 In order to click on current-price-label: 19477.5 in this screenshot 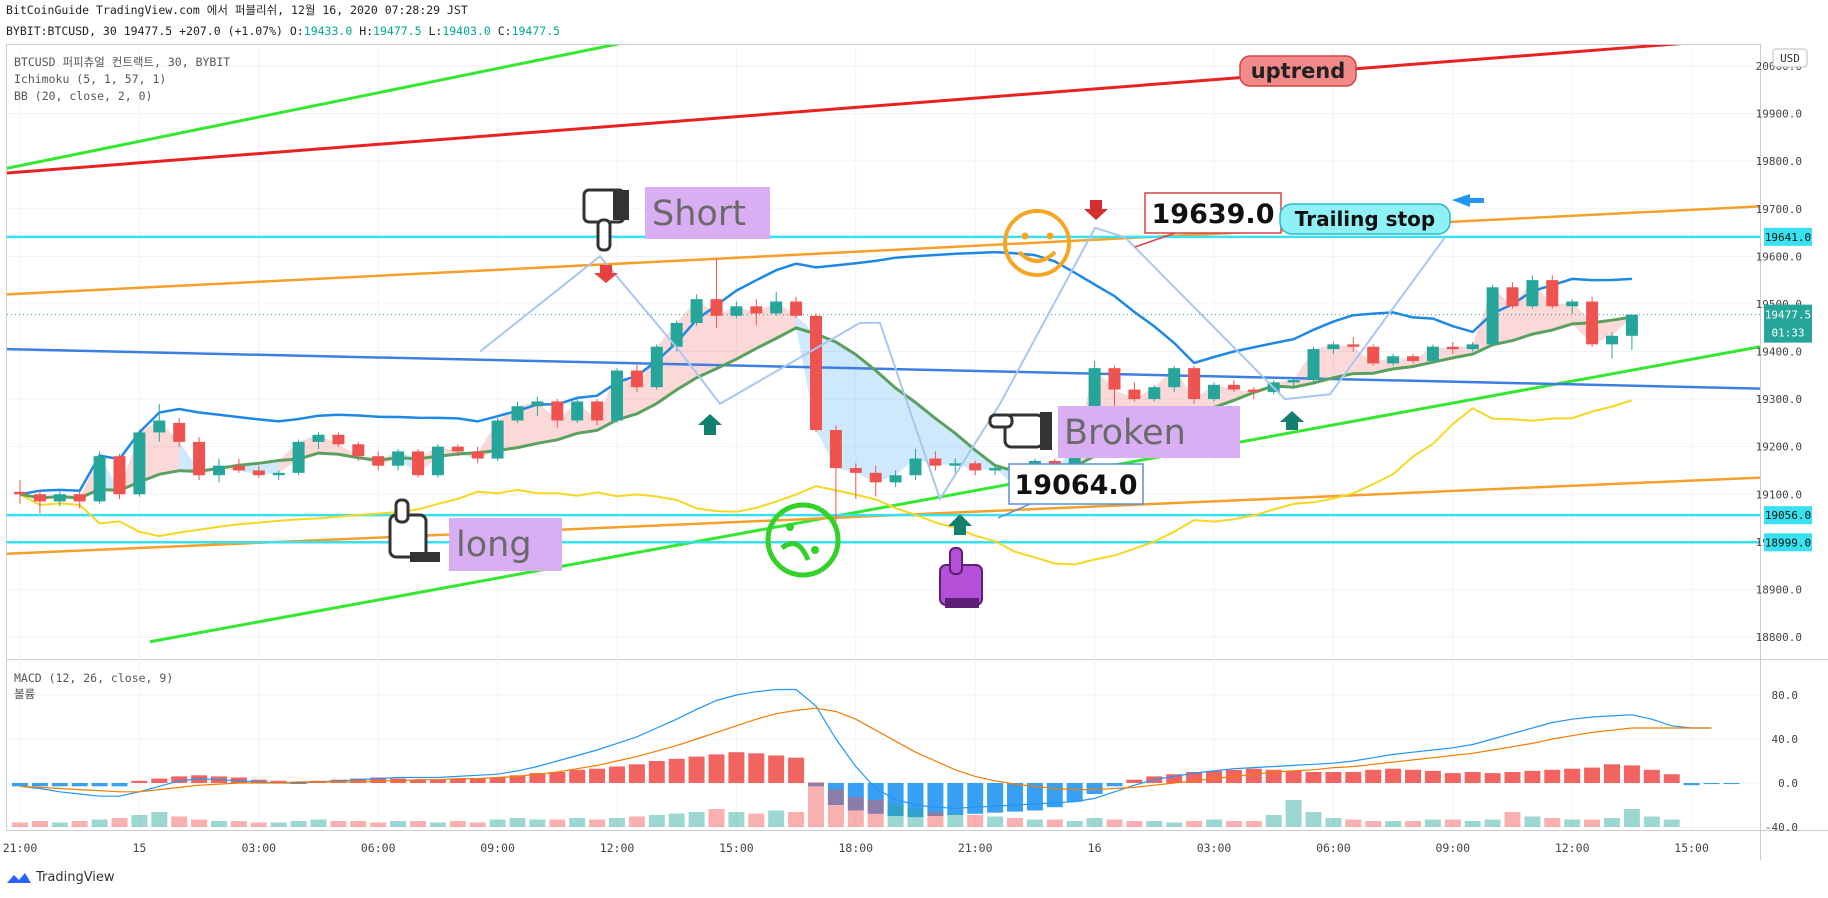, I will do `click(1788, 315)`.